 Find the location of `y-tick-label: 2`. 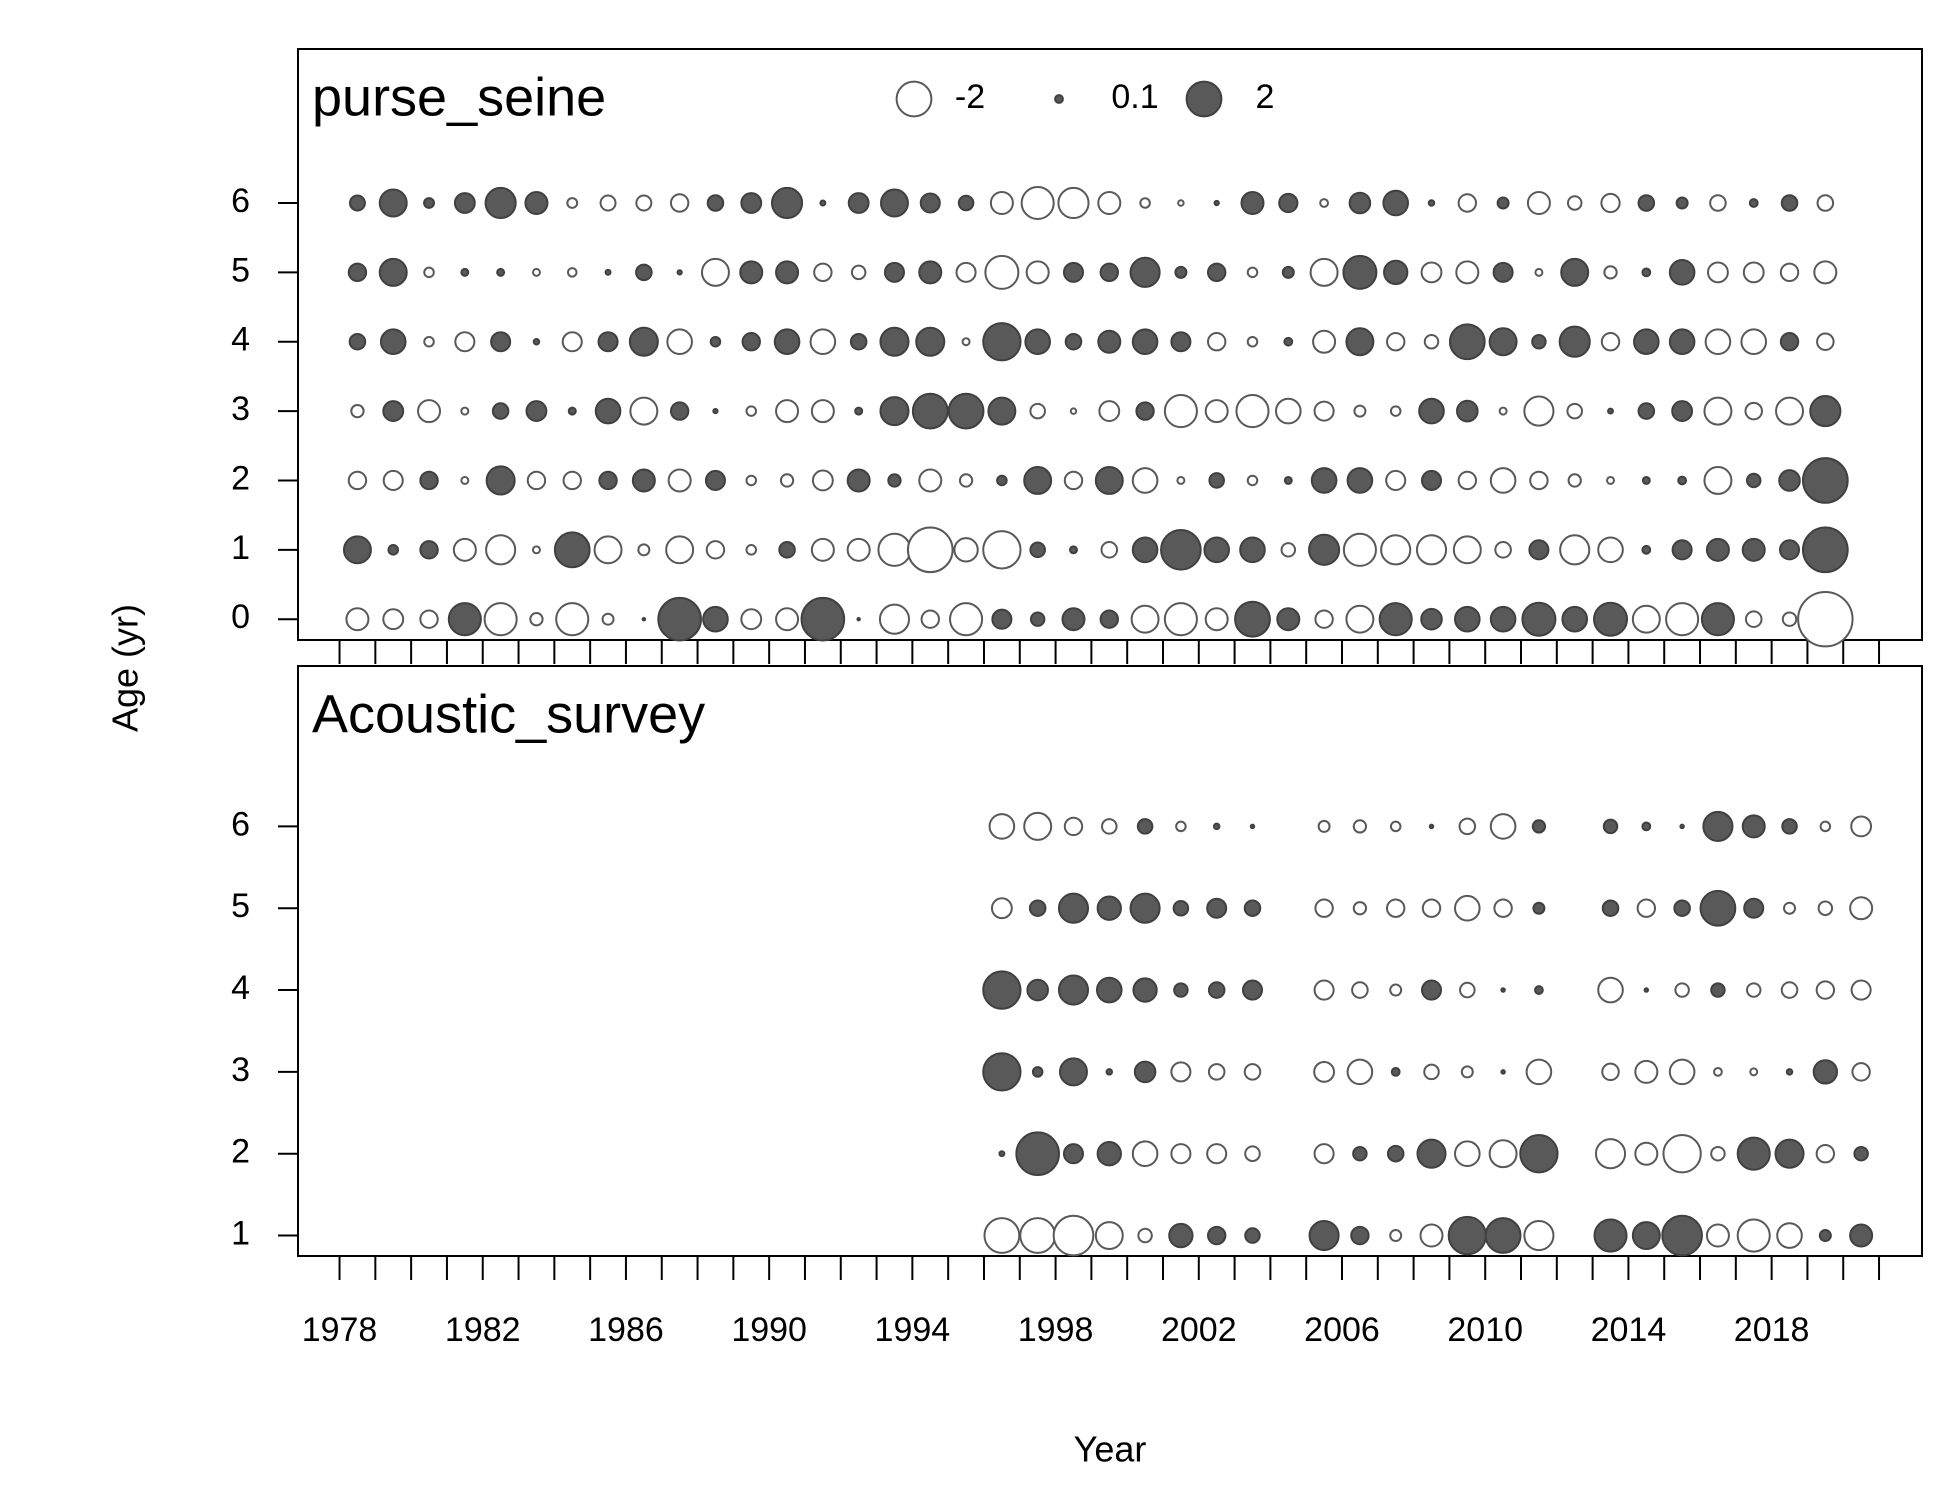

y-tick-label: 2 is located at coordinates (240, 478).